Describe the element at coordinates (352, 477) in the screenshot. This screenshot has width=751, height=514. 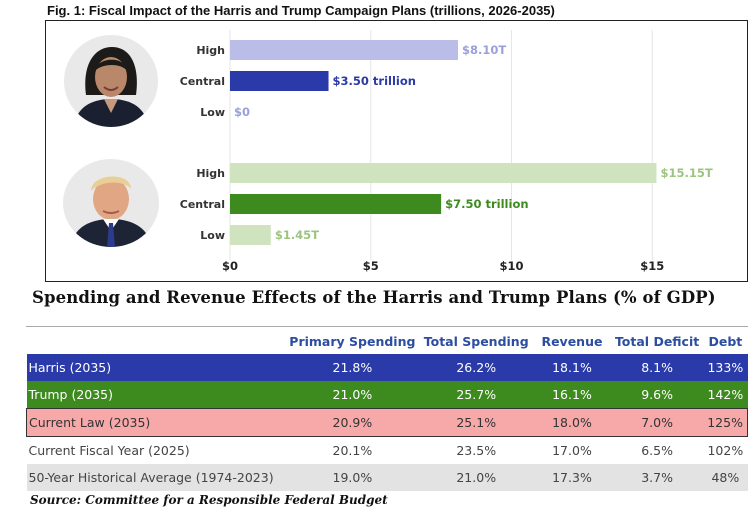
I see `table-cell: 19.0%` at that location.